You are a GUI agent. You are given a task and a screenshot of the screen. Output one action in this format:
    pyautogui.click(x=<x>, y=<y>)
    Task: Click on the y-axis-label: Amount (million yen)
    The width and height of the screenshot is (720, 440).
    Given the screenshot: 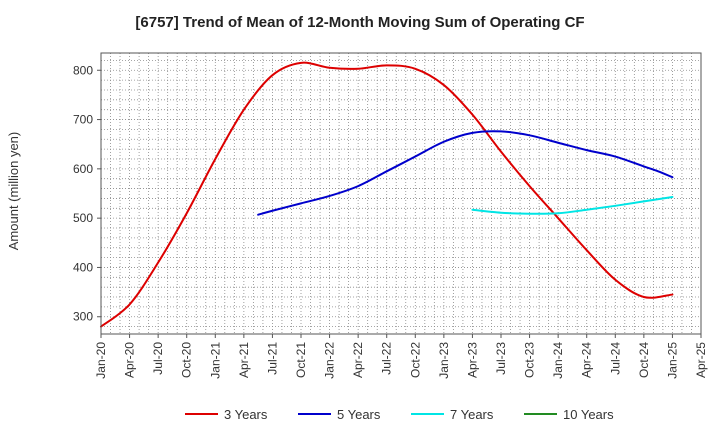 What is the action you would take?
    pyautogui.click(x=13, y=191)
    